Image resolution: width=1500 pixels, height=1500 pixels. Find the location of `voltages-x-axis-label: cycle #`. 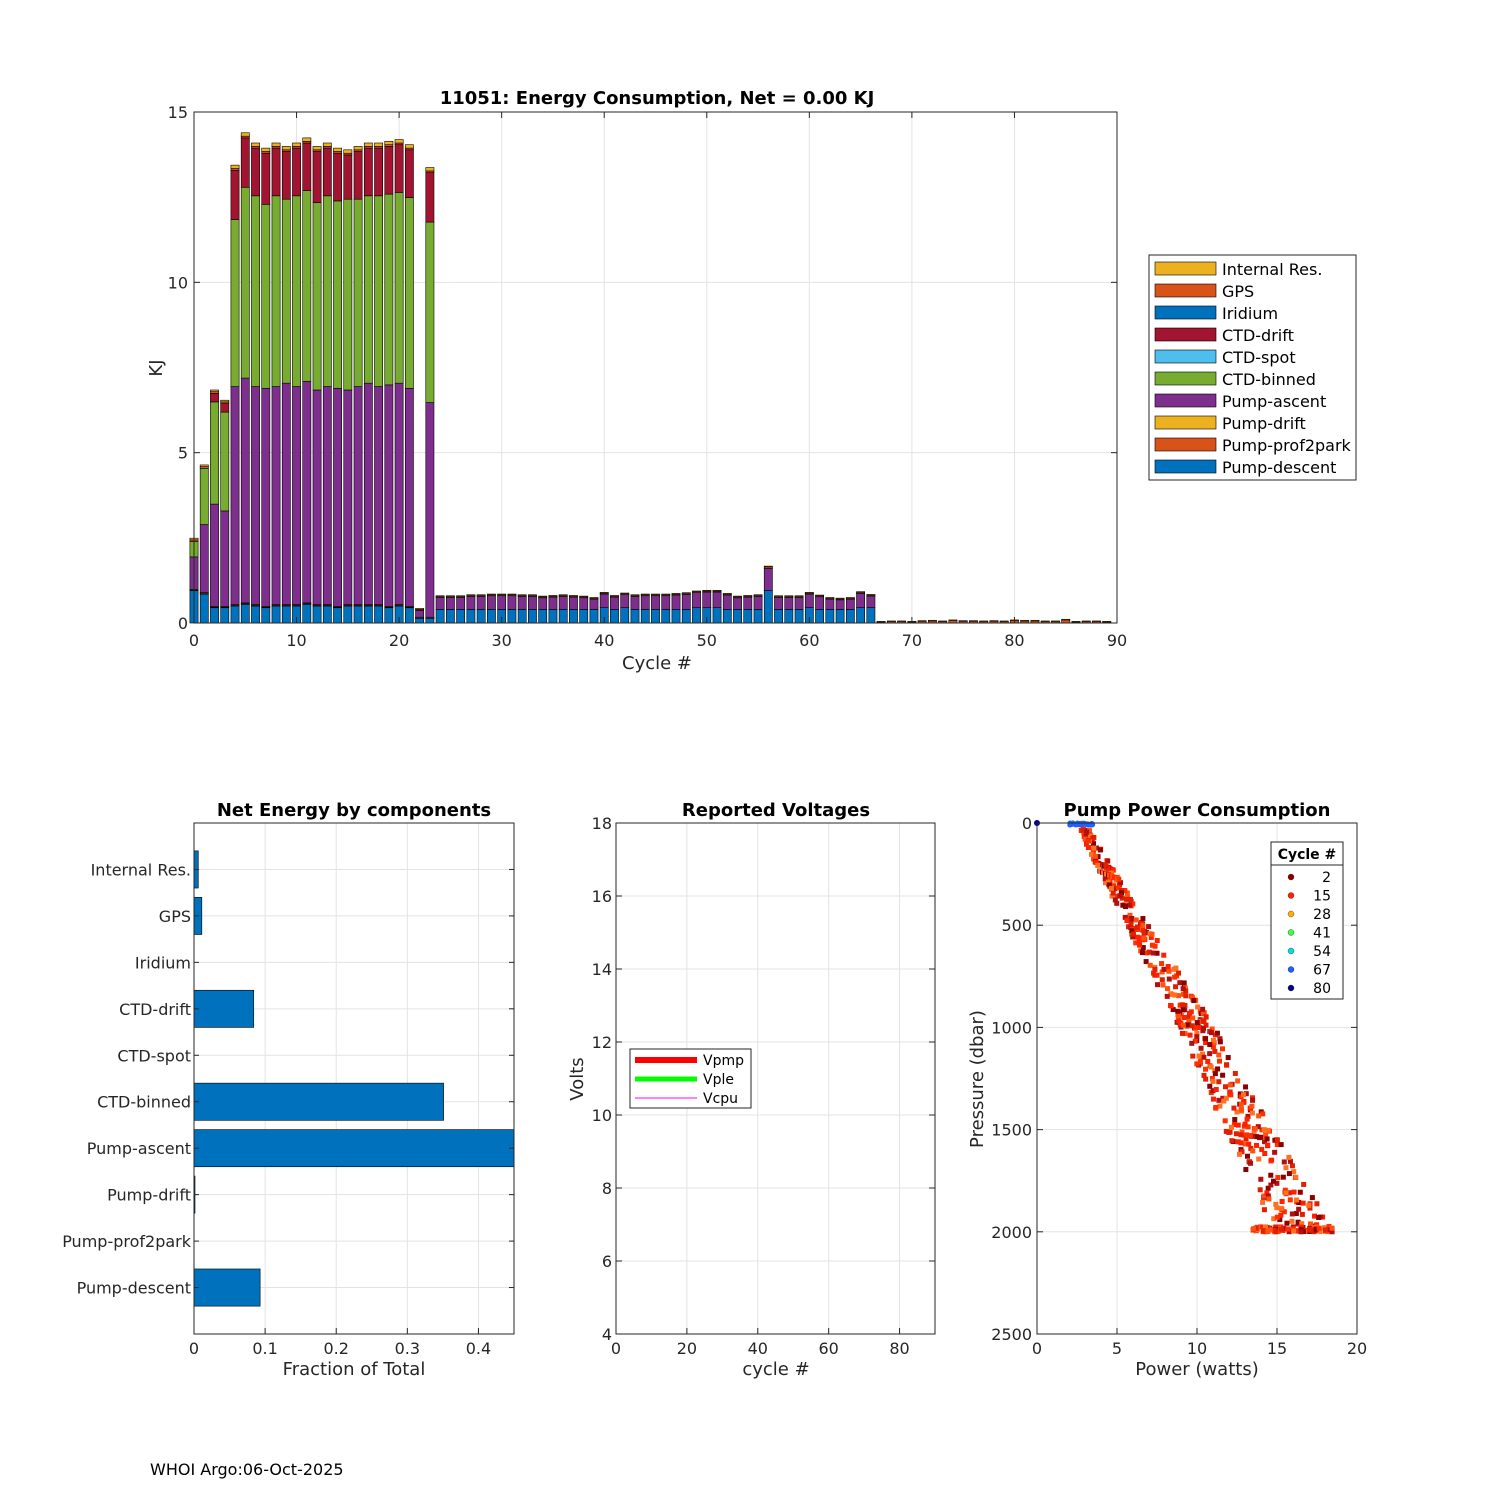

voltages-x-axis-label: cycle # is located at coordinates (775, 1369).